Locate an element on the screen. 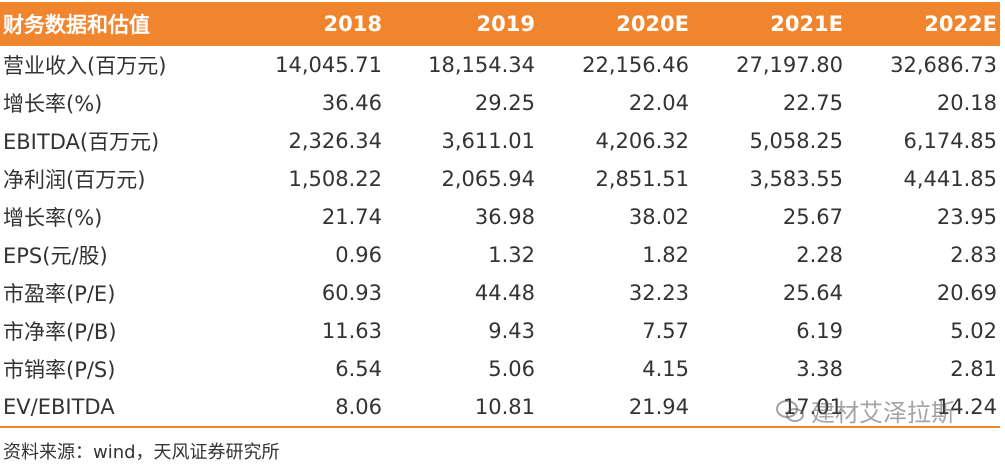 Image resolution: width=1005 pixels, height=468 pixels. table-row: 市净率(P/B) 11.63 9.43 7.57 6.19 5.02 is located at coordinates (500, 331).